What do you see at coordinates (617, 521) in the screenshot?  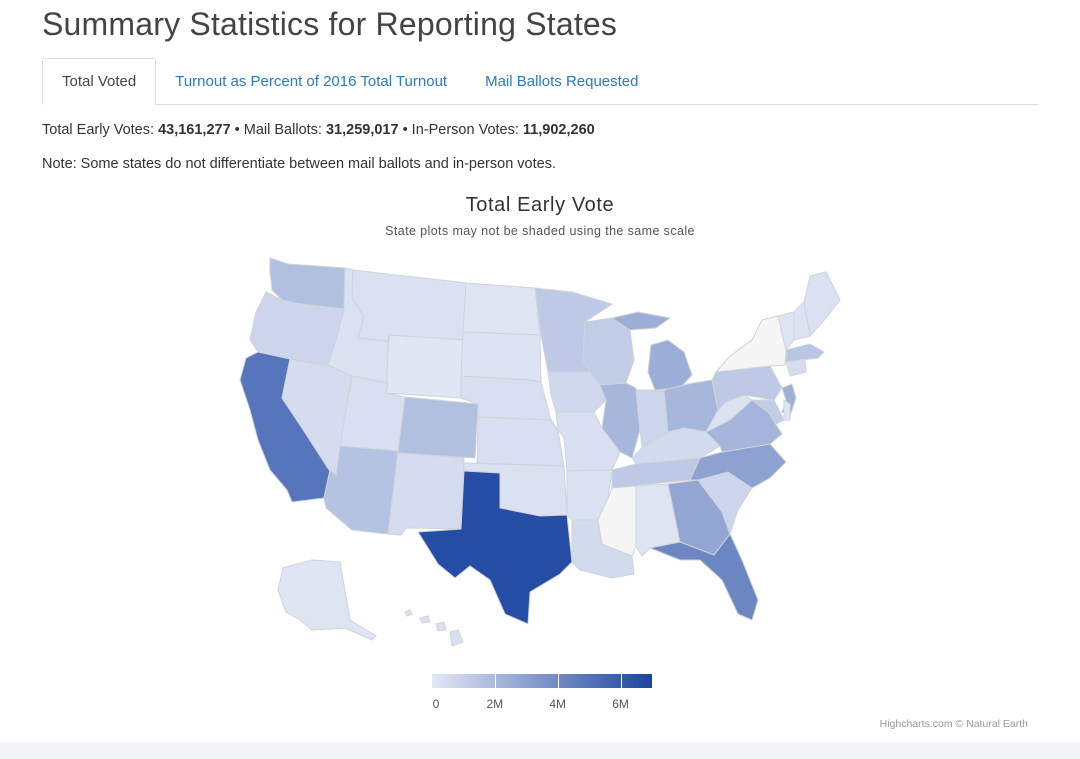 I see `state-ms` at bounding box center [617, 521].